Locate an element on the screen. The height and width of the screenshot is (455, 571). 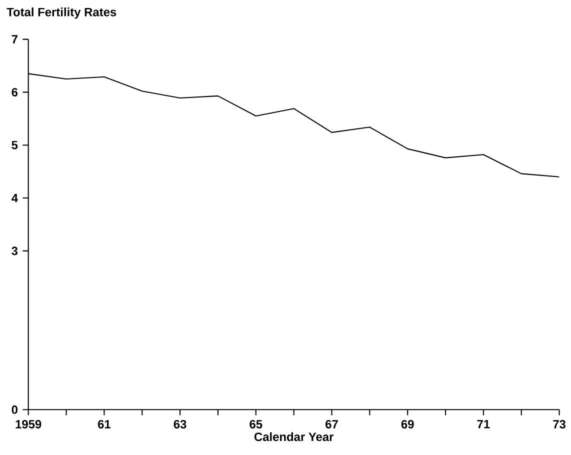
x-tick-label: 71 is located at coordinates (483, 424).